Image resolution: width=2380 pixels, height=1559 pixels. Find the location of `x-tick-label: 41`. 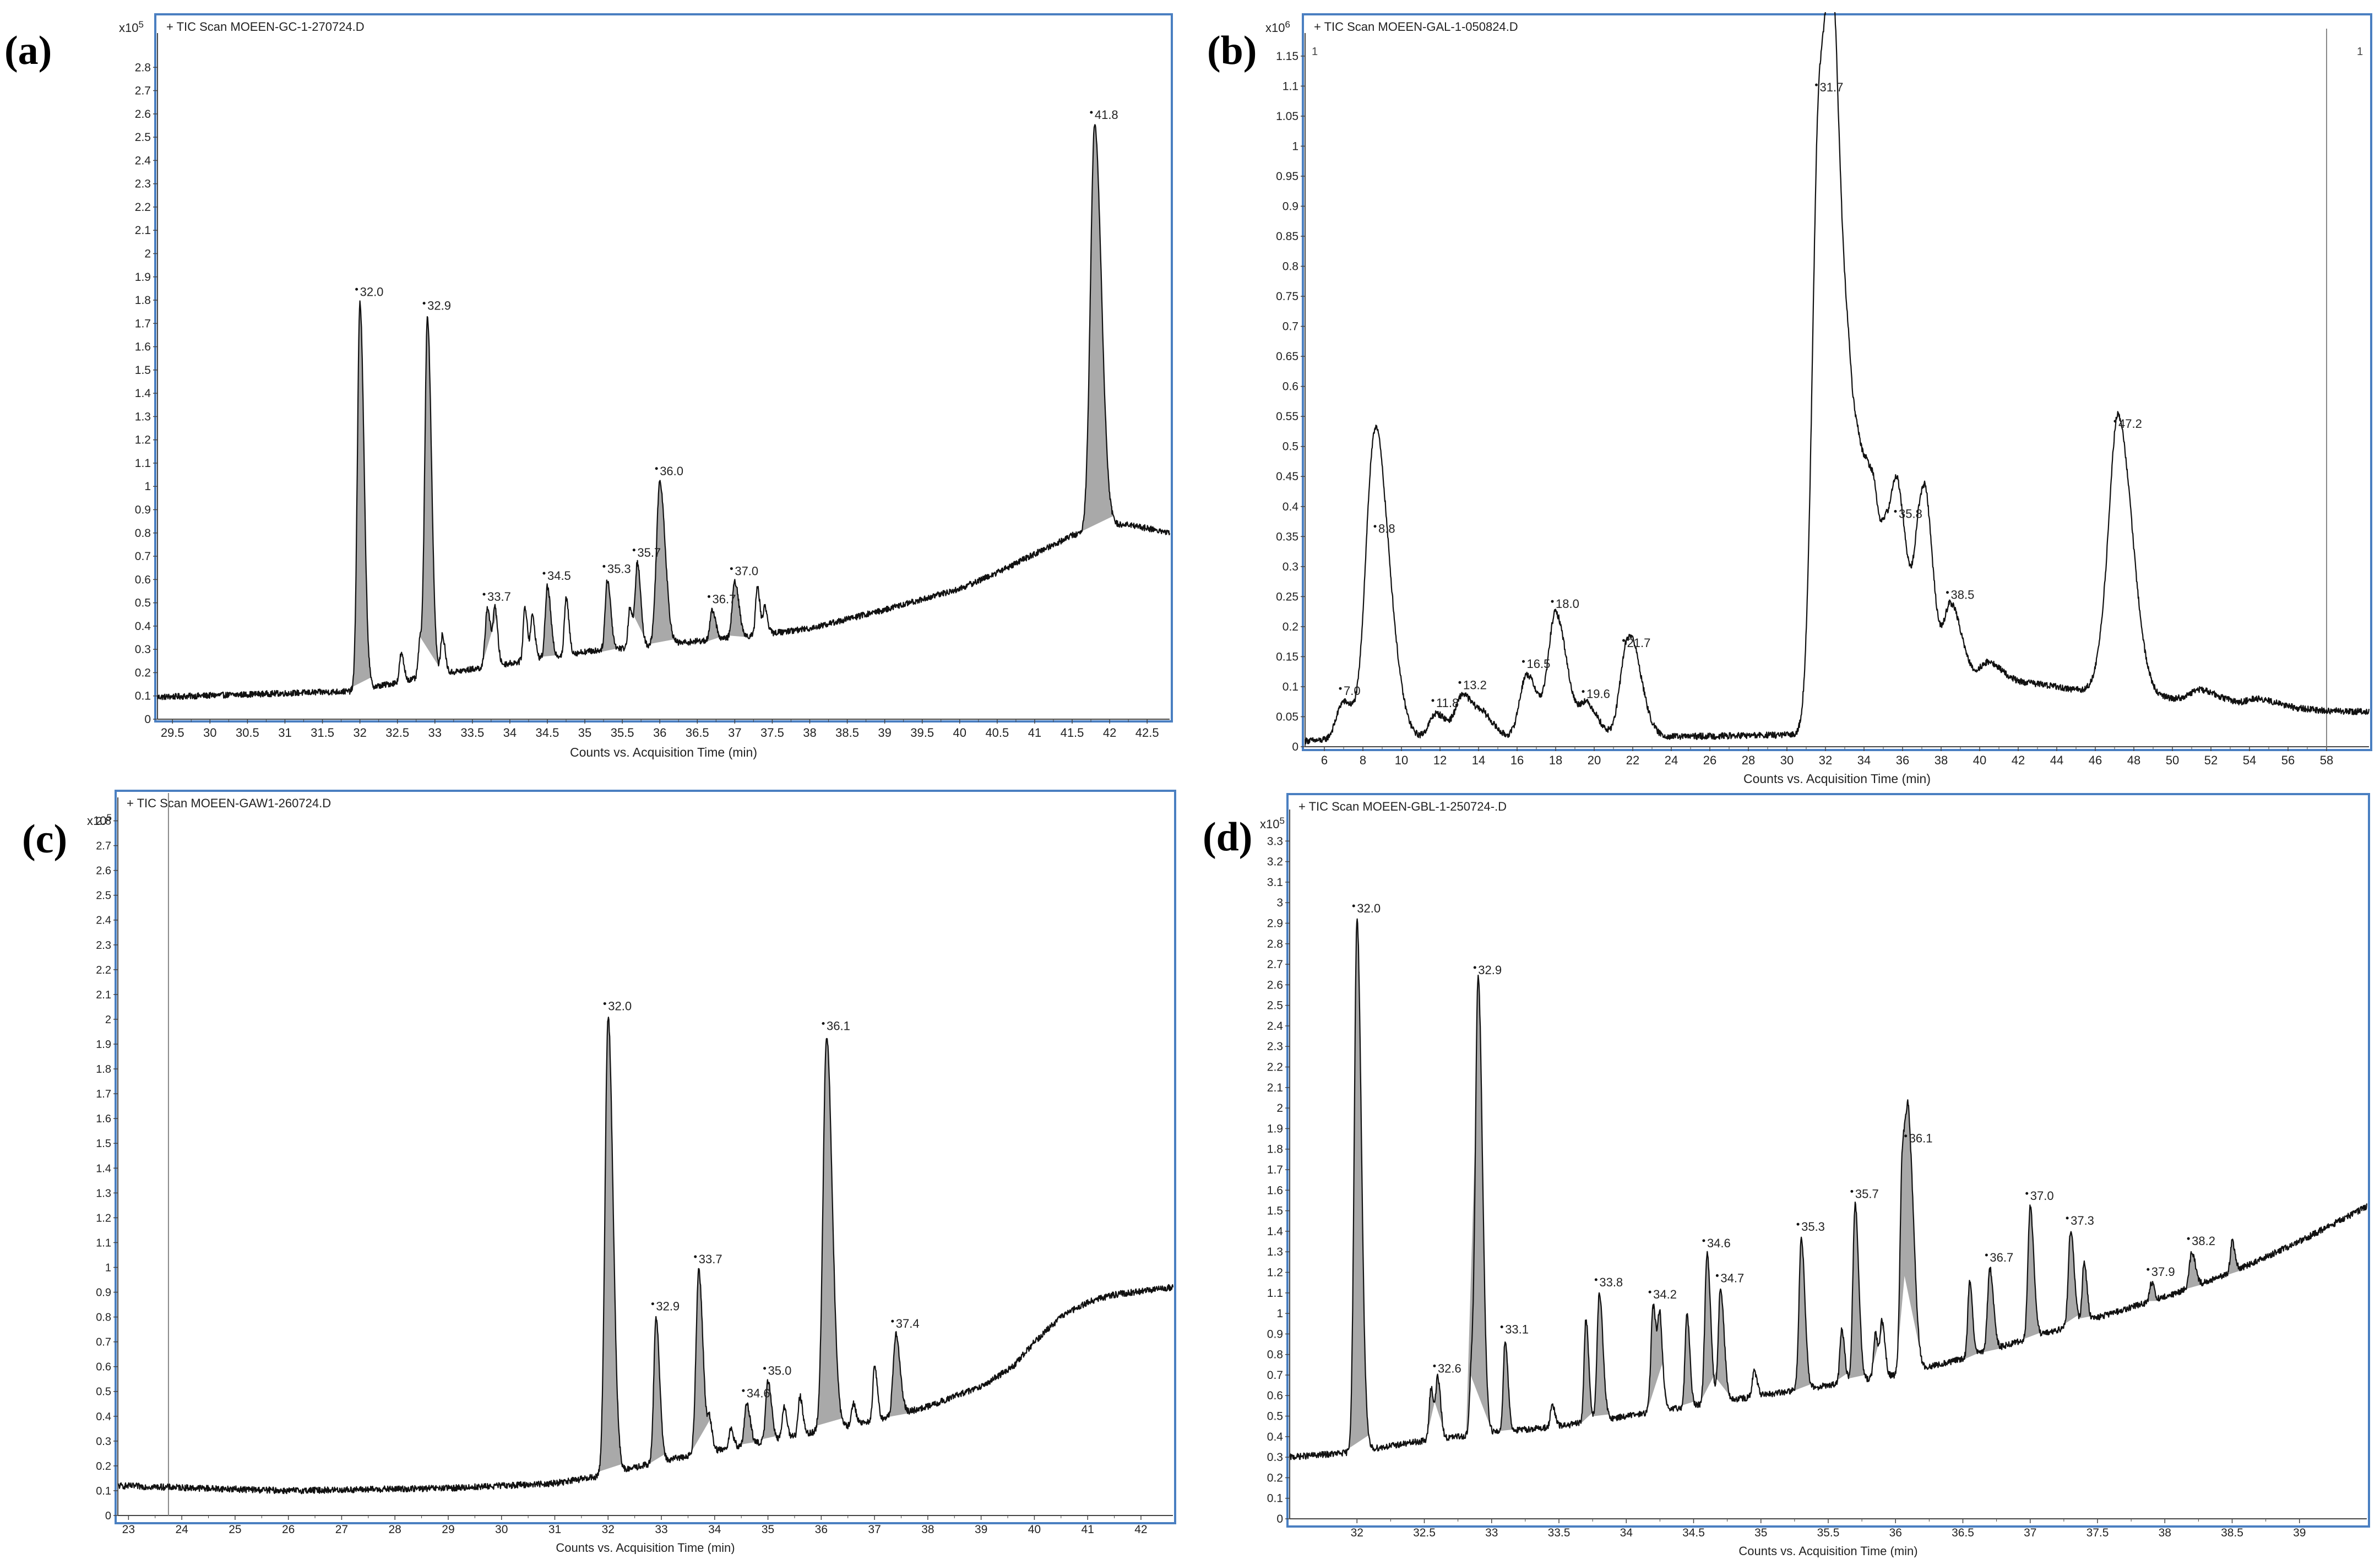

x-tick-label: 41 is located at coordinates (1034, 733).